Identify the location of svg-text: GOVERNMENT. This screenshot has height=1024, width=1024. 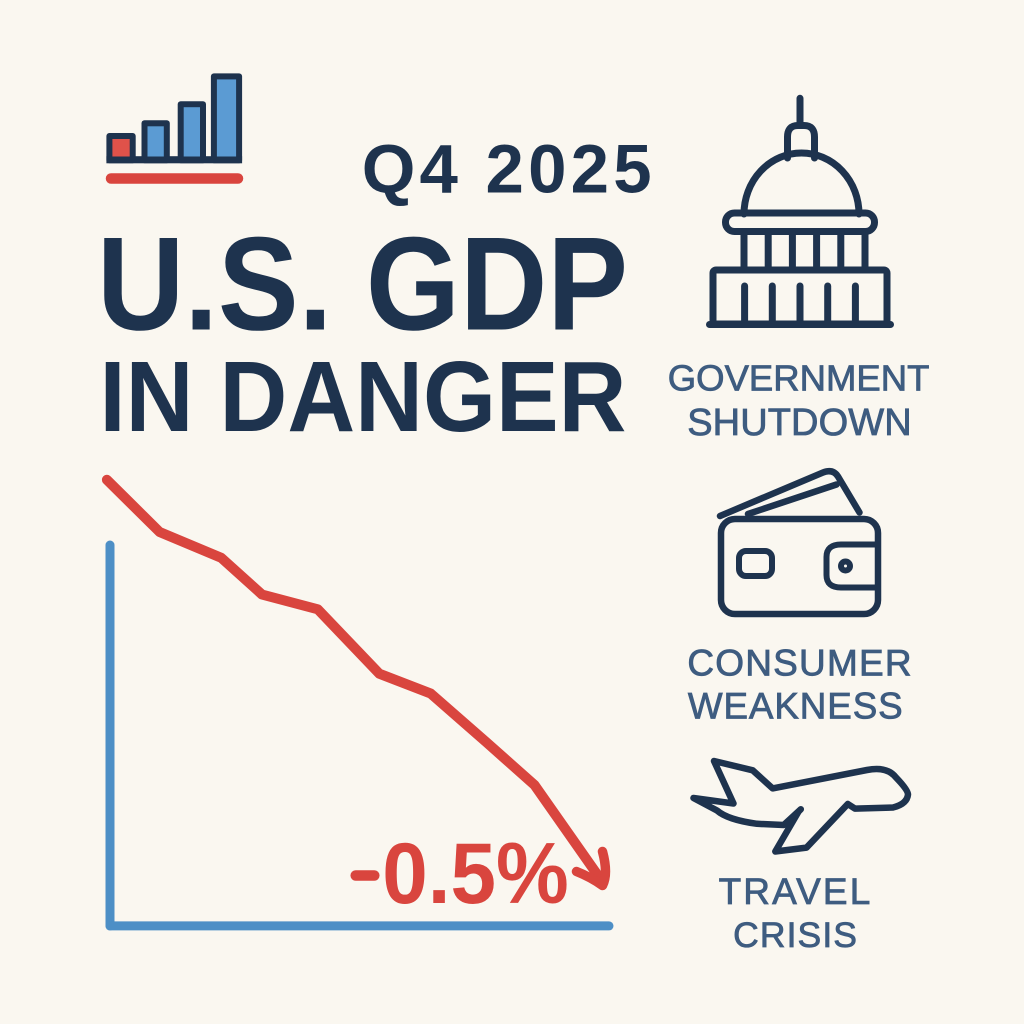
(799, 377).